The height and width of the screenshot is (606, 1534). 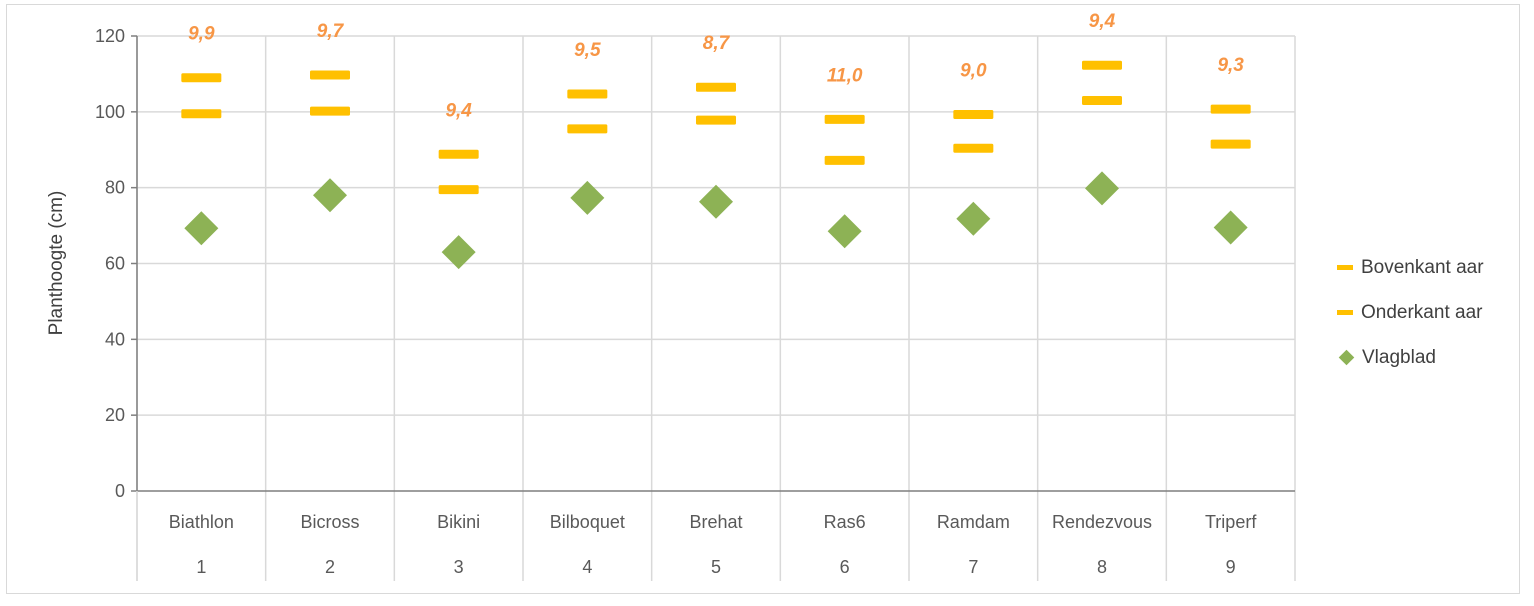 I want to click on x-tick-label: Rendezvous, so click(x=1102, y=522).